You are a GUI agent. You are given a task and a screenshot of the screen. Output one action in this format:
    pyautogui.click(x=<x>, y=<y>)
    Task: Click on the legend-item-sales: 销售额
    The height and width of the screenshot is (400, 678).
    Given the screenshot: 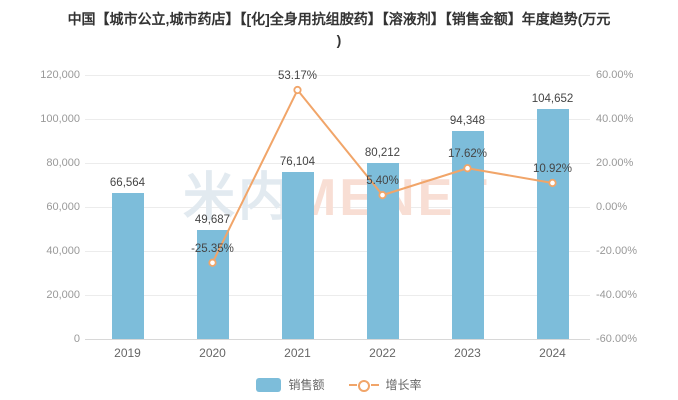 What is the action you would take?
    pyautogui.click(x=290, y=385)
    